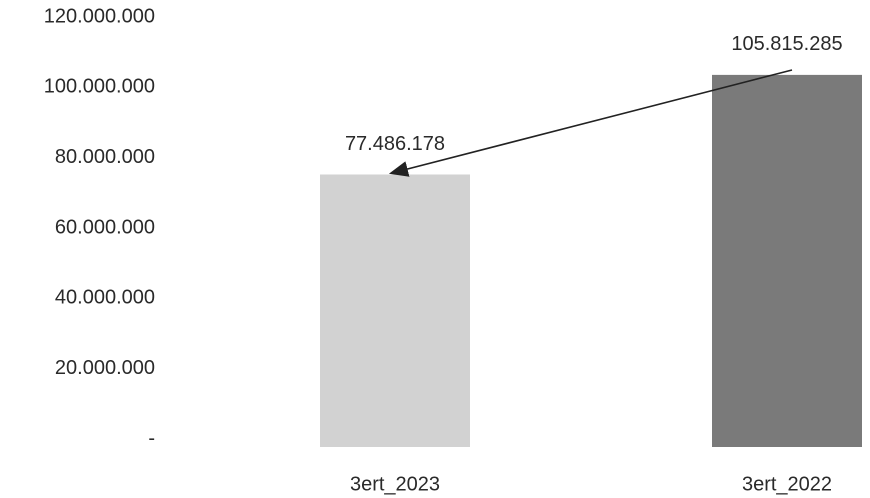 The width and height of the screenshot is (870, 498). What do you see at coordinates (151, 438) in the screenshot?
I see `y-tick-label: -` at bounding box center [151, 438].